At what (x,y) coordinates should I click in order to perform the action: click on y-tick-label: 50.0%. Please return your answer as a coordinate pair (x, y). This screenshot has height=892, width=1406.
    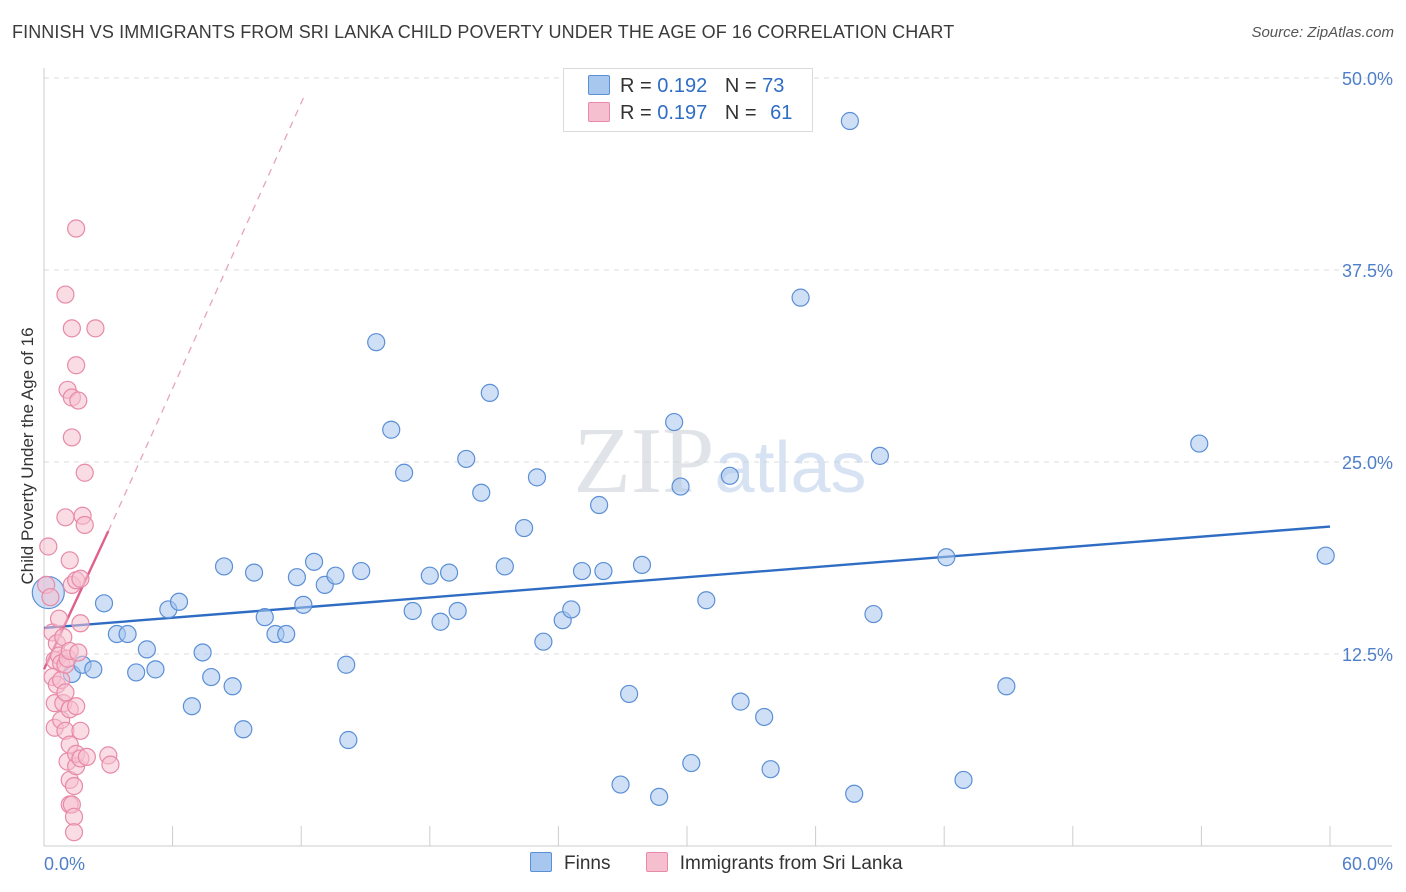
    Looking at the image, I should click on (1367, 79).